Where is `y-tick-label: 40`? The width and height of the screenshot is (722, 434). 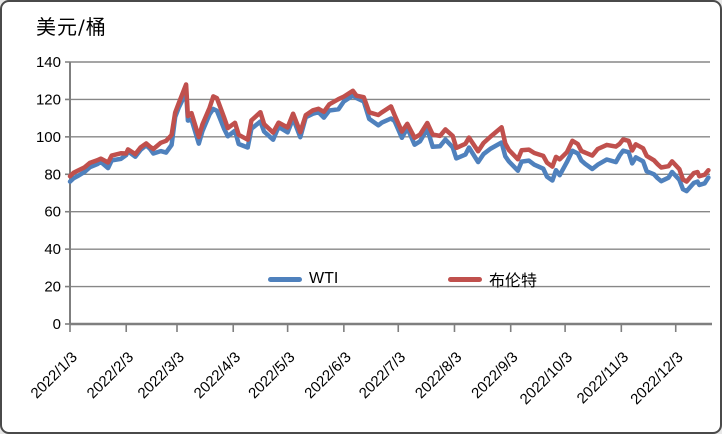
y-tick-label: 40 is located at coordinates (52, 249).